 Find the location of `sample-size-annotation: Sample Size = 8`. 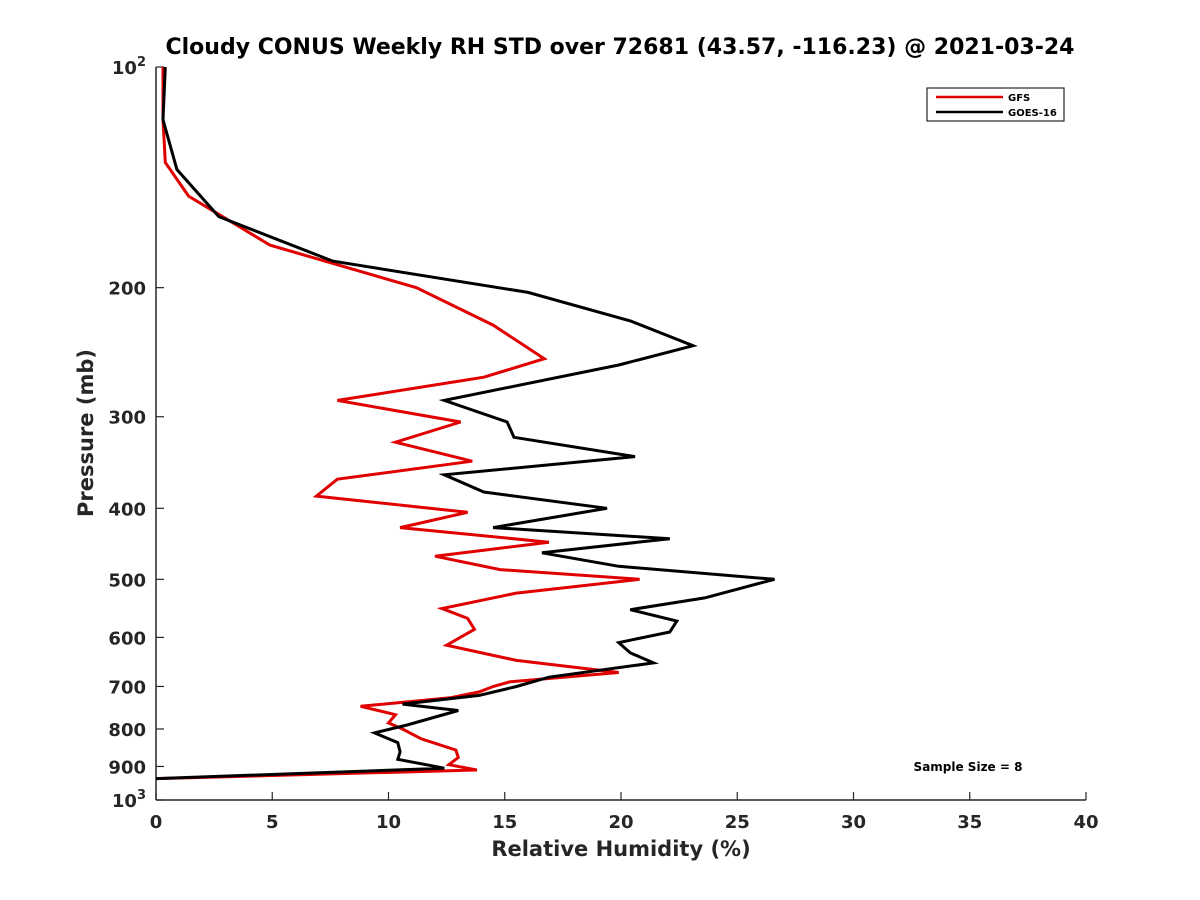

sample-size-annotation: Sample Size = 8 is located at coordinates (968, 767).